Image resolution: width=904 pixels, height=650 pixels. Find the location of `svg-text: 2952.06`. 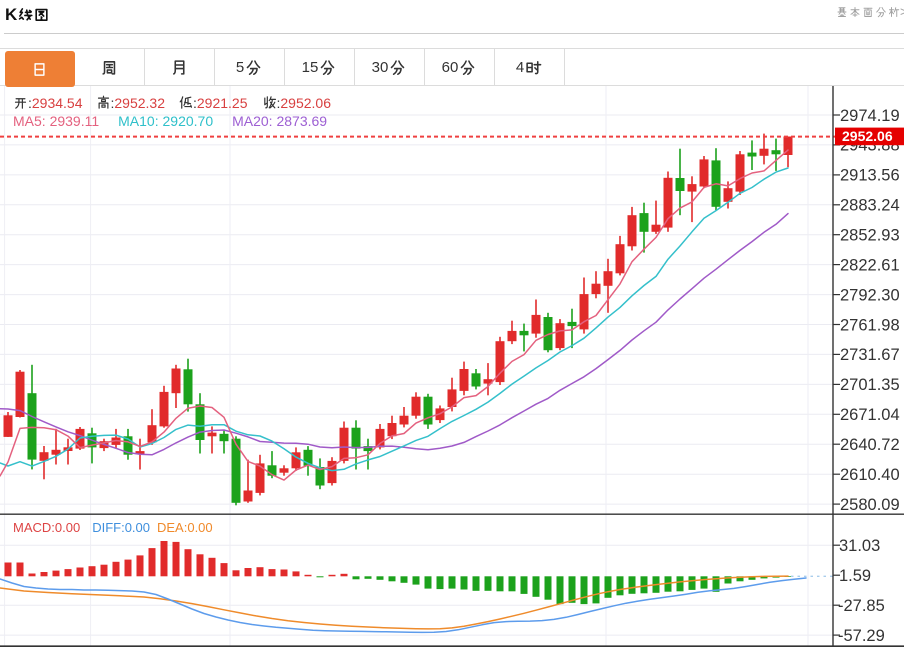

svg-text: 2952.06 is located at coordinates (867, 136).